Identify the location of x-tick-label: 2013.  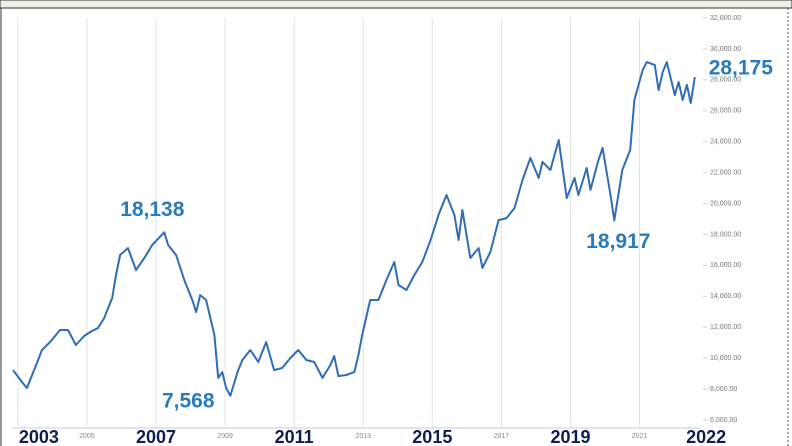
(363, 436).